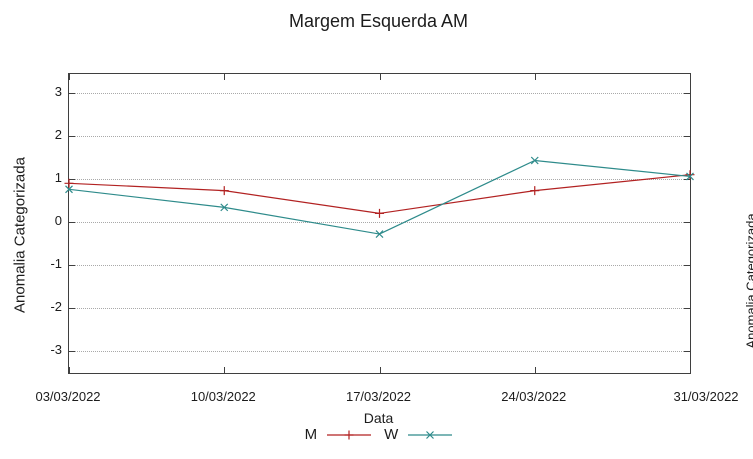 This screenshot has height=459, width=753. What do you see at coordinates (748, 281) in the screenshot?
I see `adjacent-chart-y-axis-label-fragment: Anomalia Categorizada` at bounding box center [748, 281].